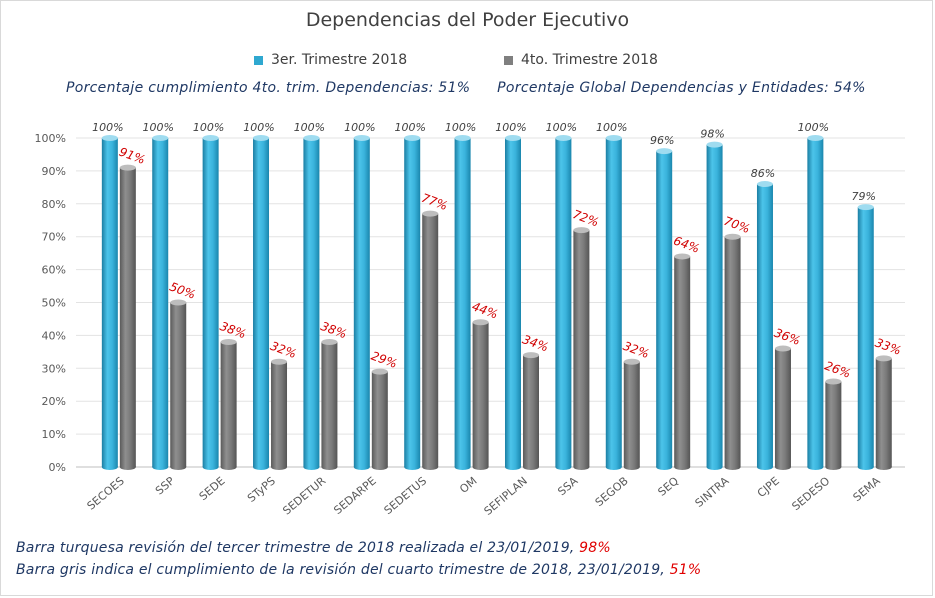 Image resolution: width=935 pixels, height=598 pixels. I want to click on x-tick-label: SEDE, so click(212, 488).